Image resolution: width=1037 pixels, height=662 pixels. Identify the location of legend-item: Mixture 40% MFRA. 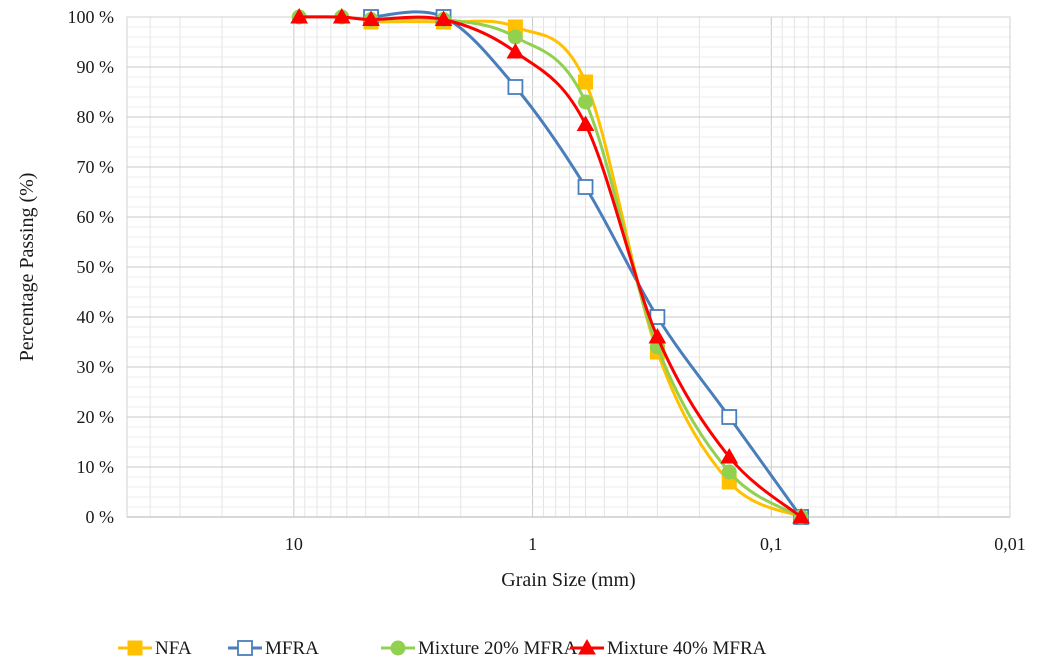
(668, 648).